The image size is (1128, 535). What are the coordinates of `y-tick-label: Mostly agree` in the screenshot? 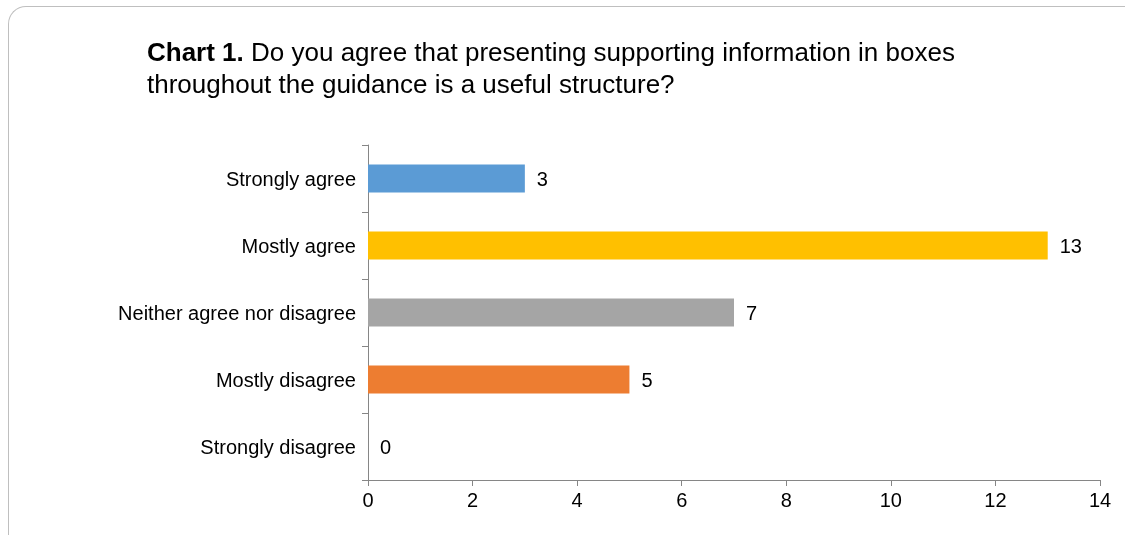 It's located at (298, 245).